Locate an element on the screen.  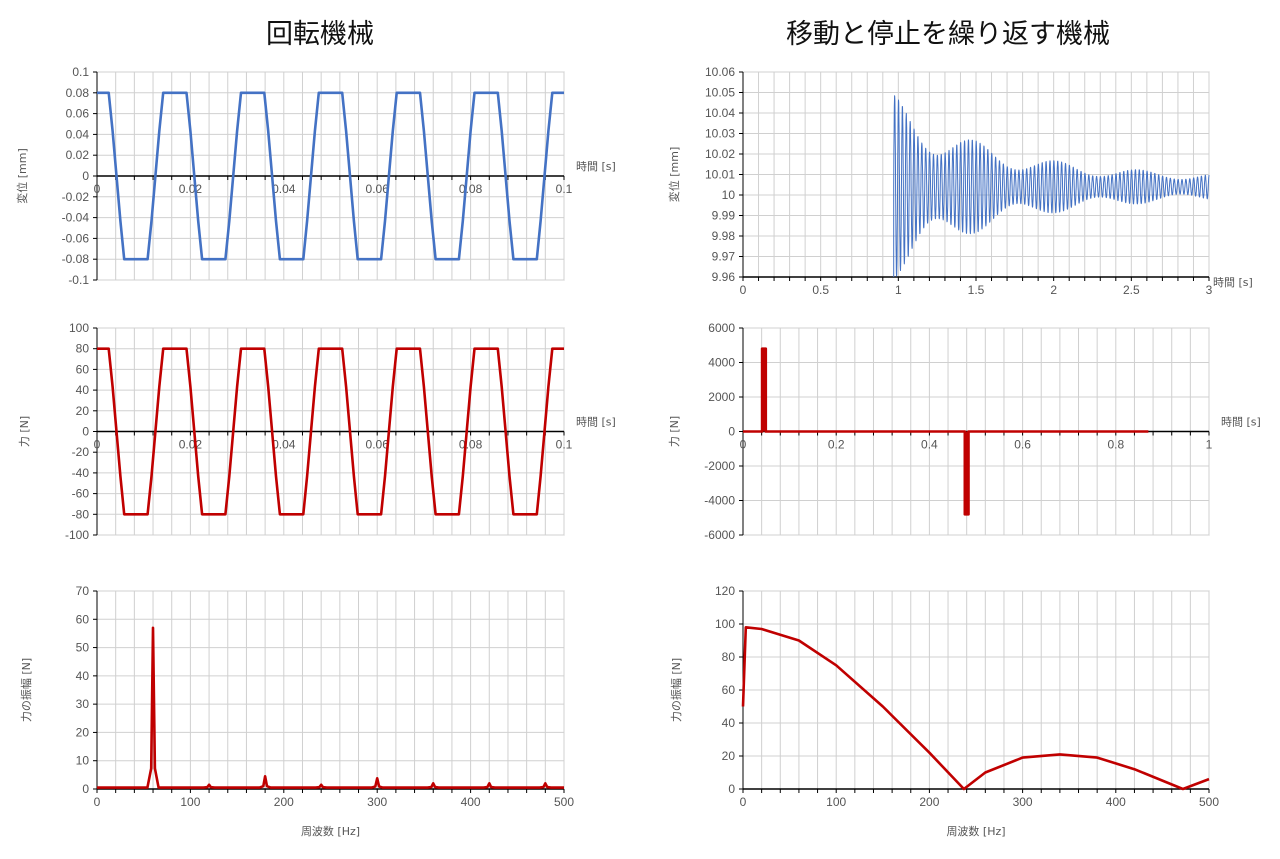
x-tick-label: 100 is located at coordinates (836, 802).